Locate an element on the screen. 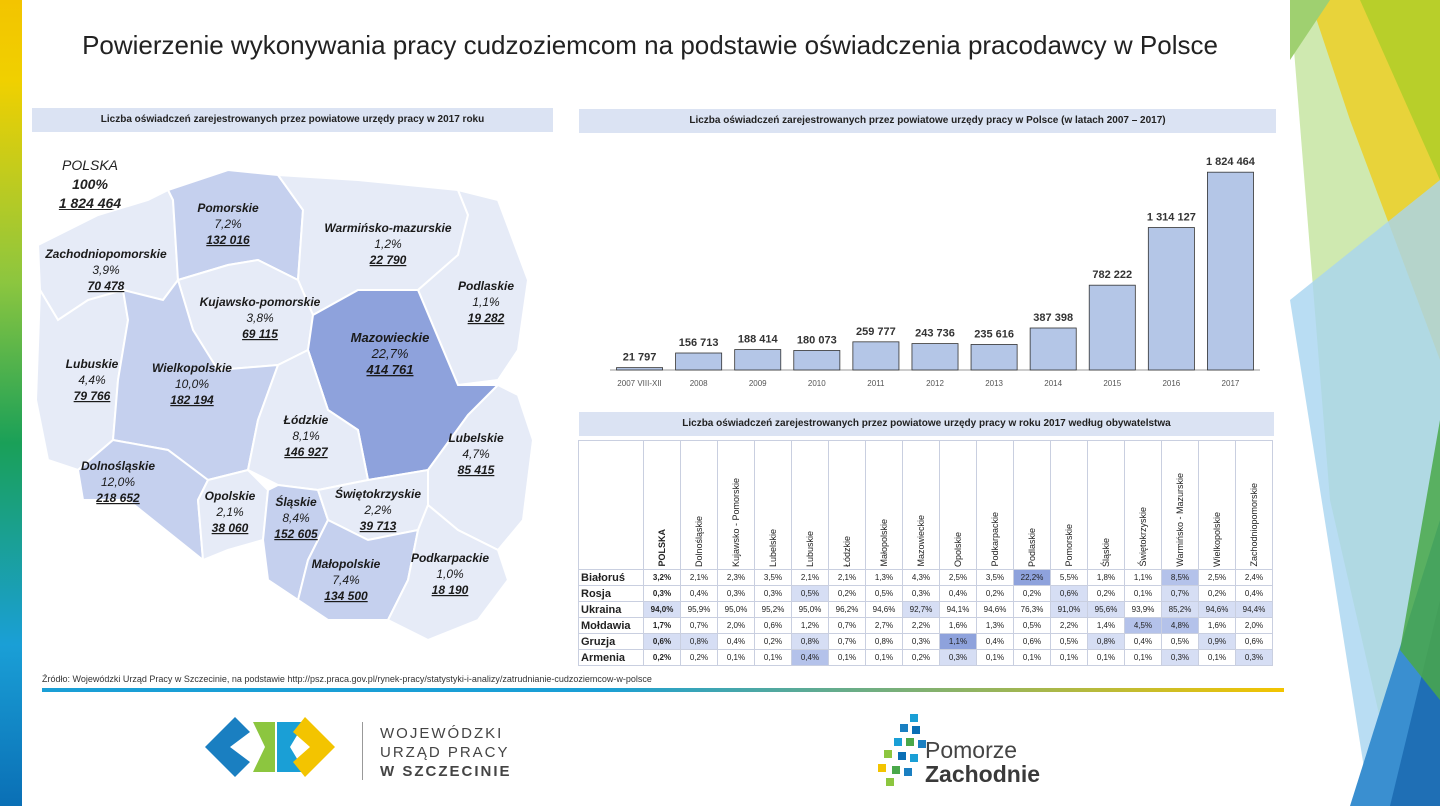  bar-category-label-9: 2016 is located at coordinates (1171, 383).